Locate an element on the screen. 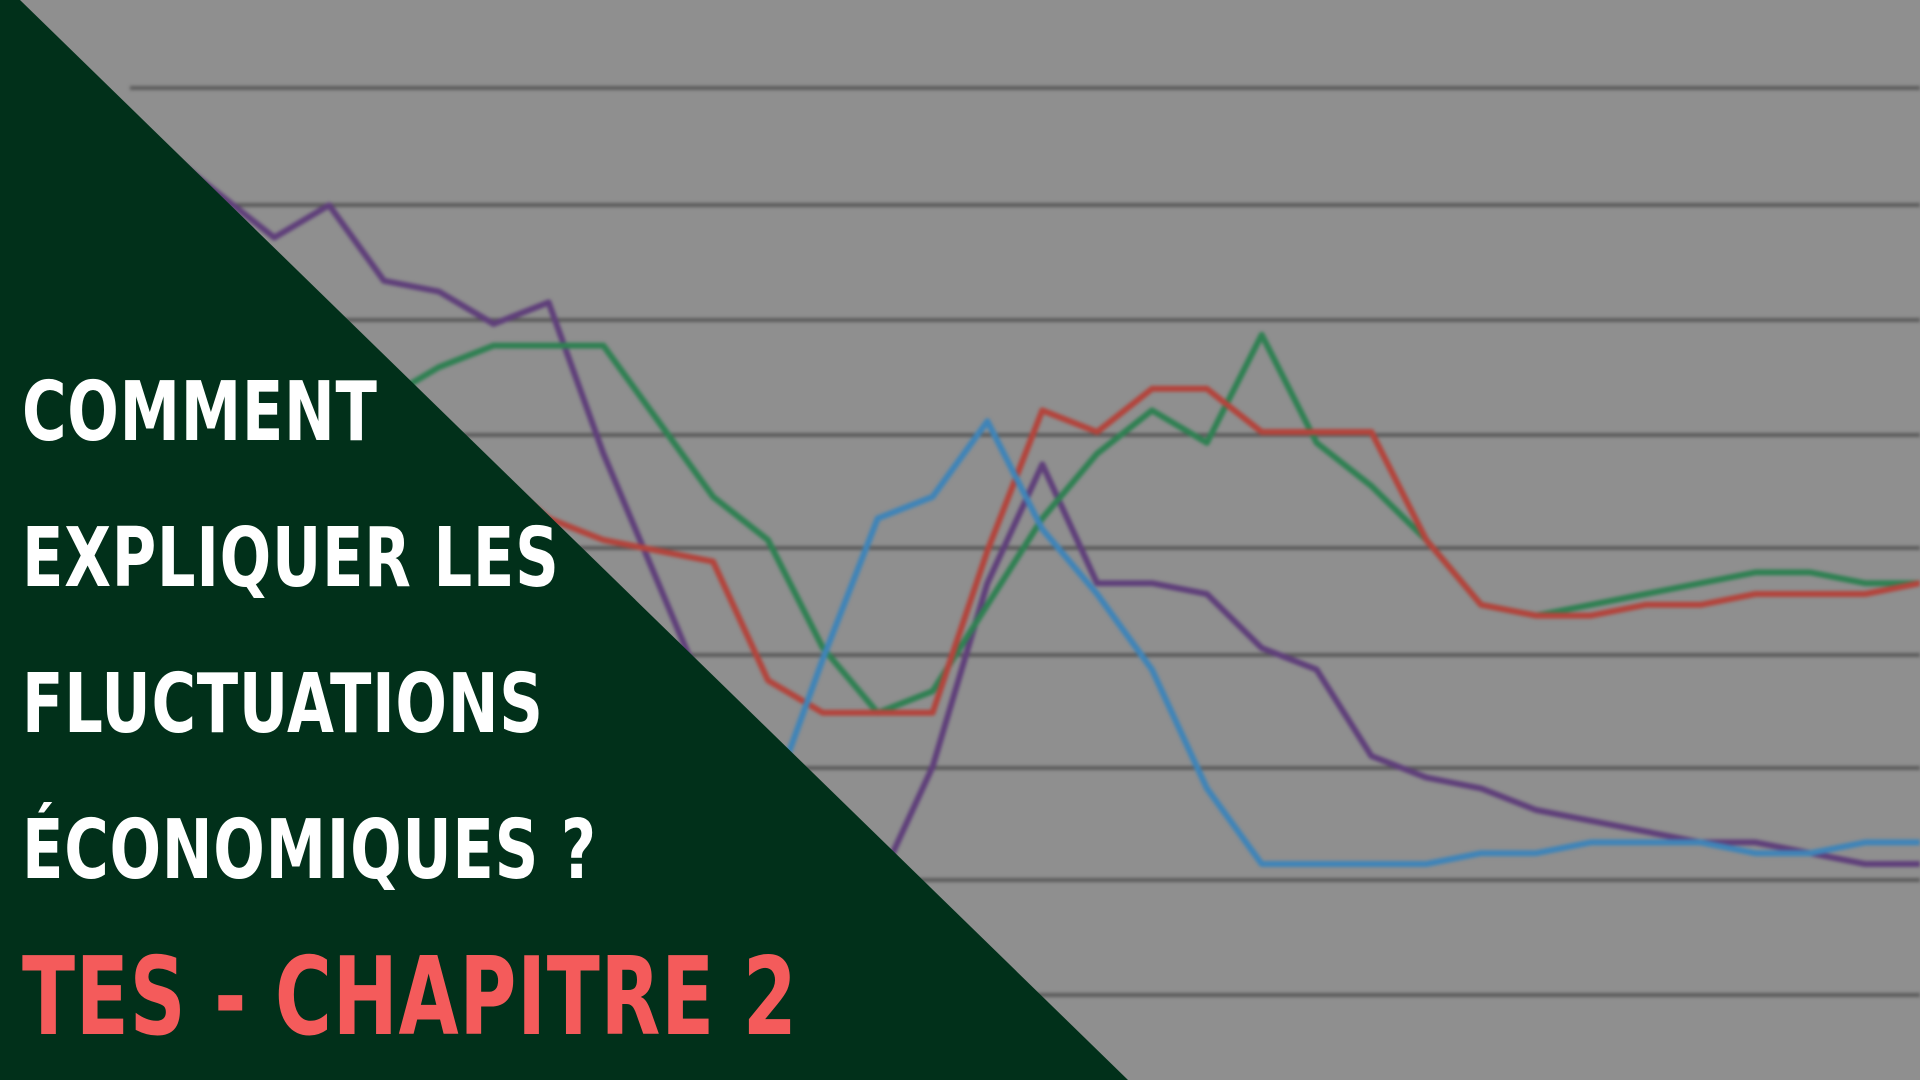 This screenshot has height=1080, width=1920. title-line-2: EXPLIQUER LES is located at coordinates (291, 558).